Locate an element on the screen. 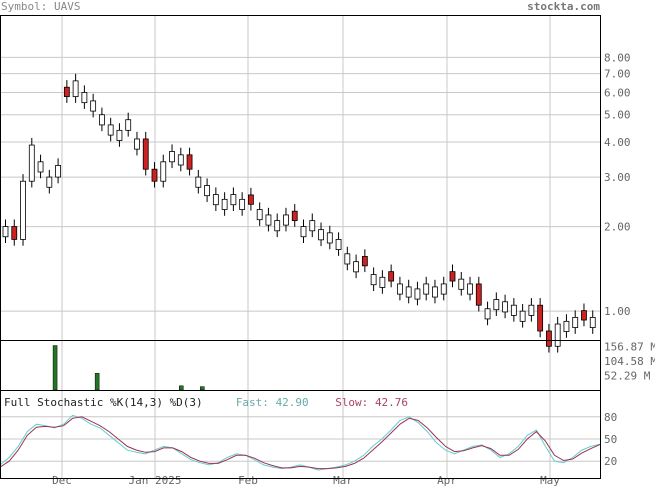 The height and width of the screenshot is (486, 655). slow-label: Slow: is located at coordinates (352, 402).